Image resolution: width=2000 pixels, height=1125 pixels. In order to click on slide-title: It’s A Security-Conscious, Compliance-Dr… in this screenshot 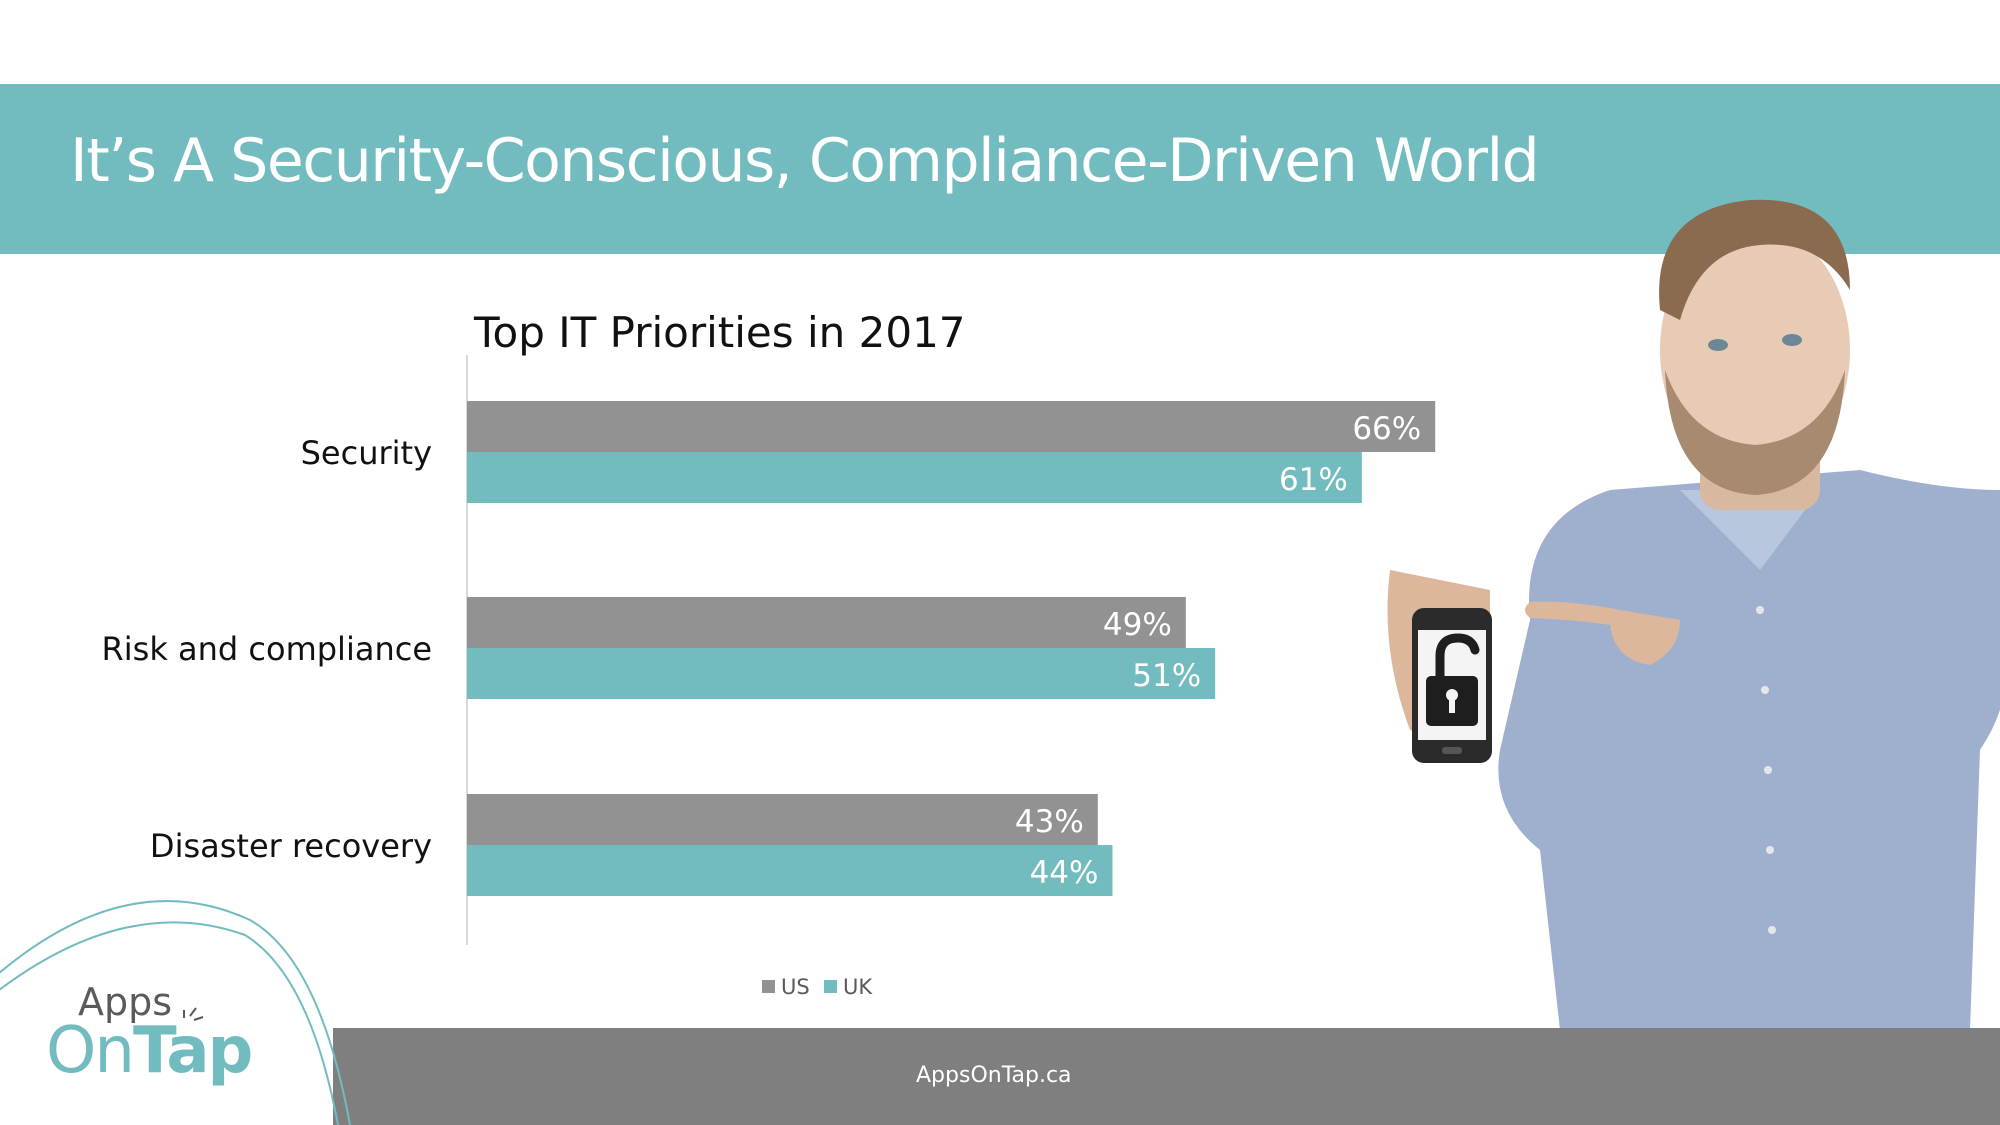, I will do `click(805, 161)`.